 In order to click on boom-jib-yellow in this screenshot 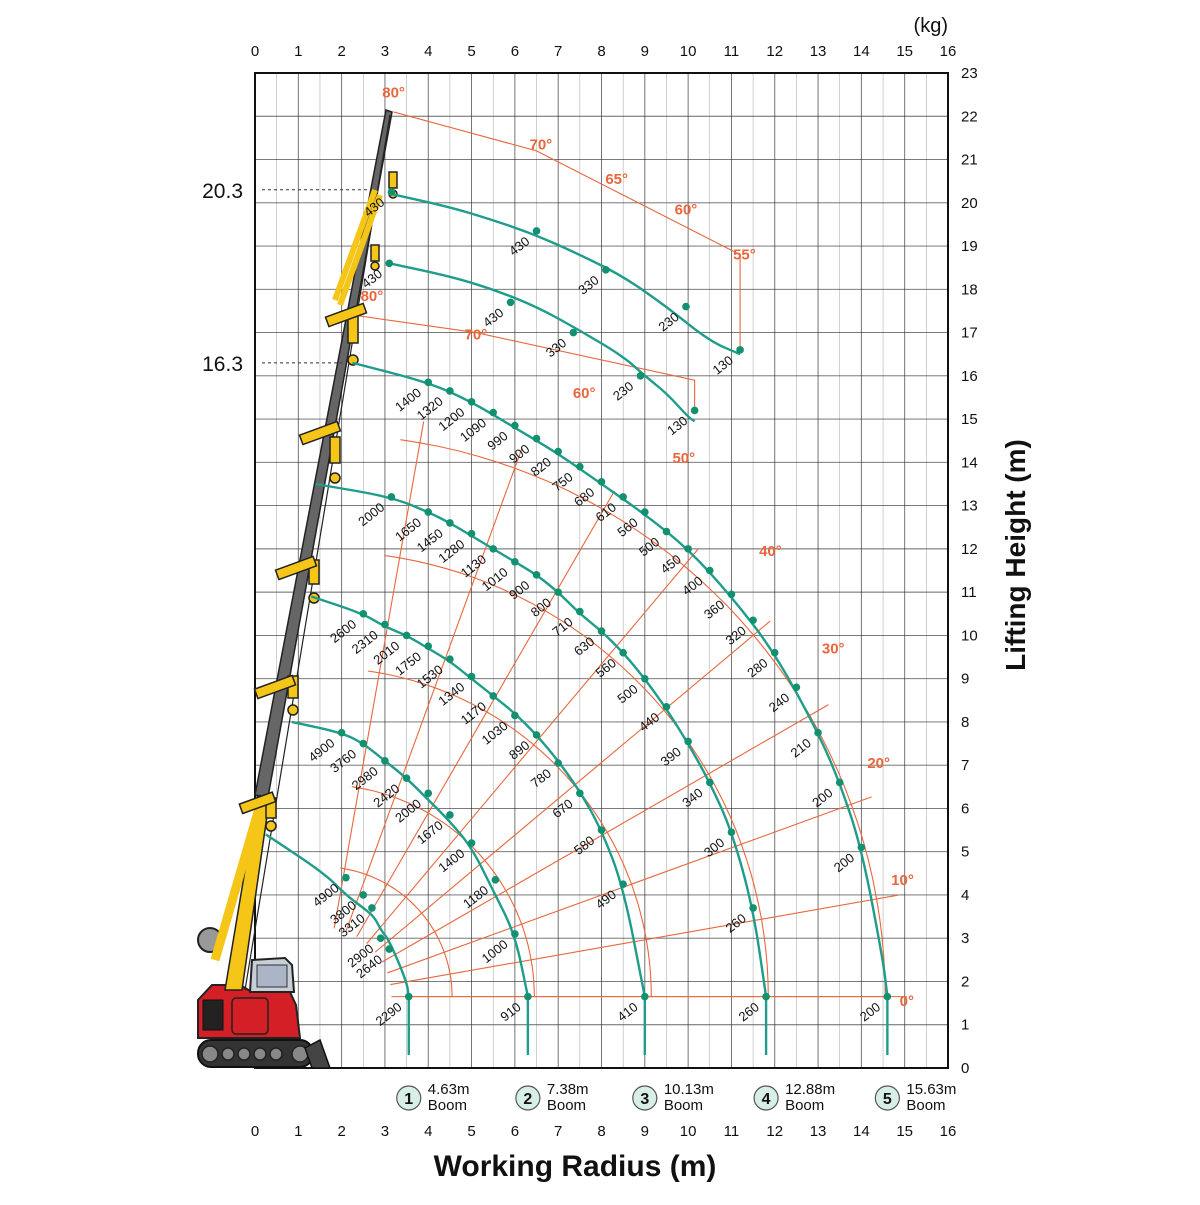, I will do `click(357, 247)`.